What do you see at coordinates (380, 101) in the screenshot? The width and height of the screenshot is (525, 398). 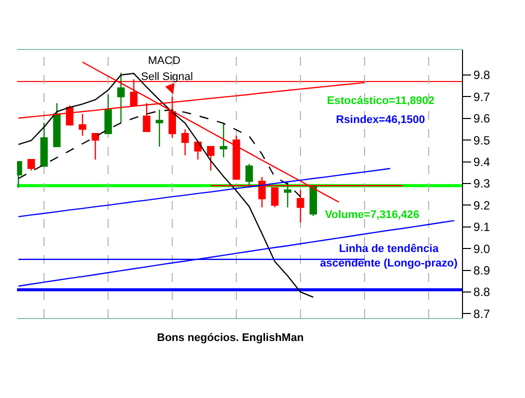 I see `annotation: Estocástico=11,8902` at bounding box center [380, 101].